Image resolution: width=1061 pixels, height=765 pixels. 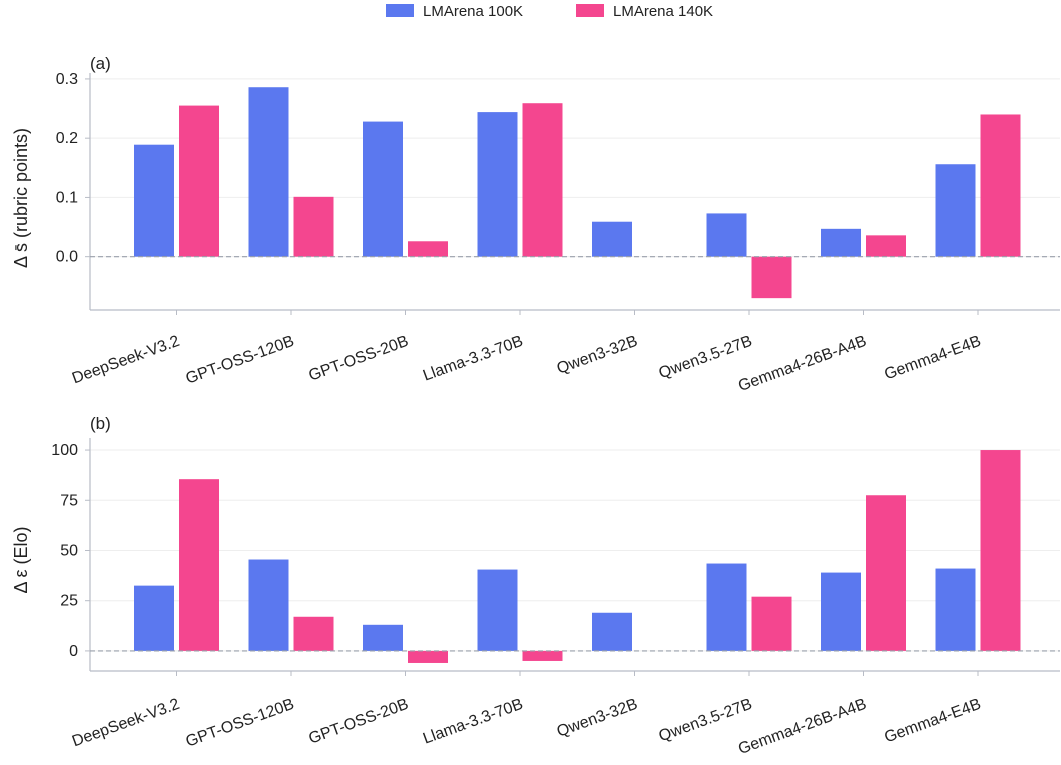 What do you see at coordinates (69, 550) in the screenshot?
I see `panel-b-y-tick-label: 50` at bounding box center [69, 550].